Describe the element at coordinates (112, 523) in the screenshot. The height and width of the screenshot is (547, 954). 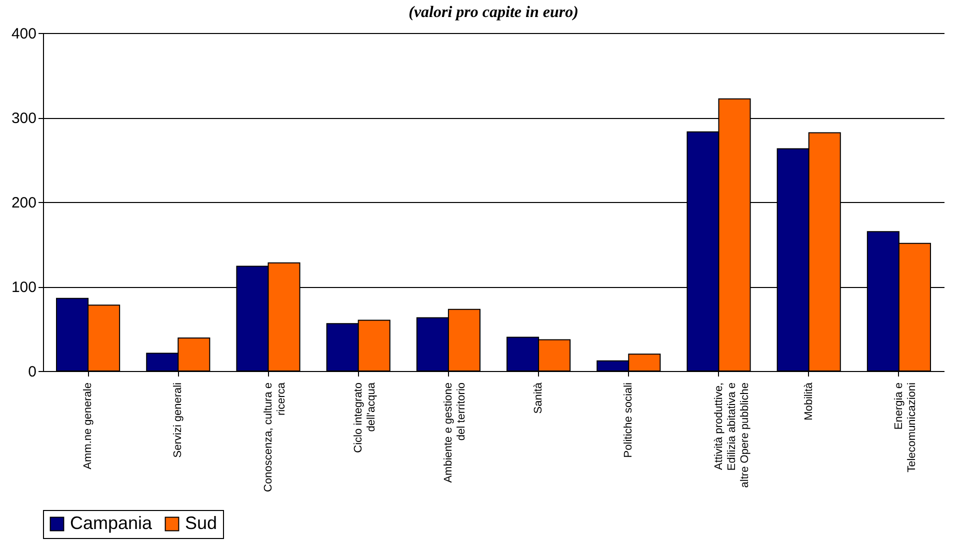
I see `legend-label: Campania` at that location.